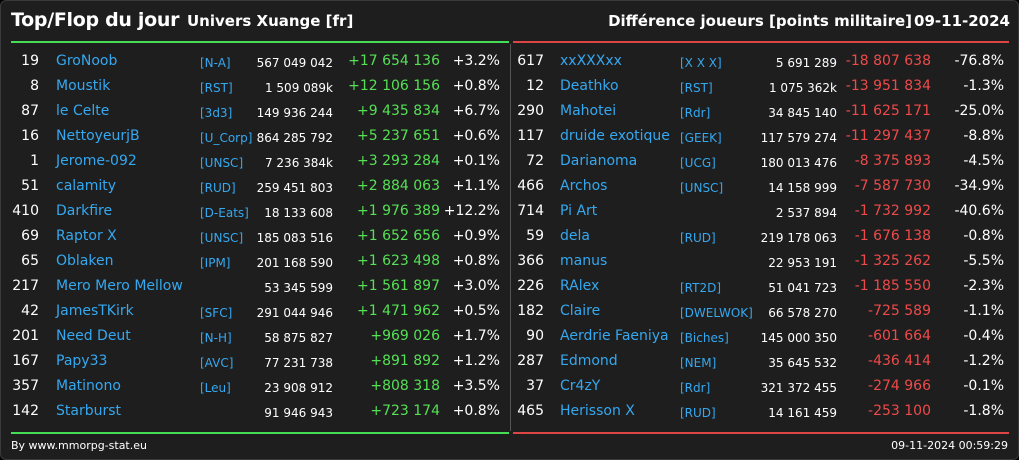 Image resolution: width=1019 pixels, height=460 pixels. I want to click on percent-change: +0.8%, so click(476, 261).